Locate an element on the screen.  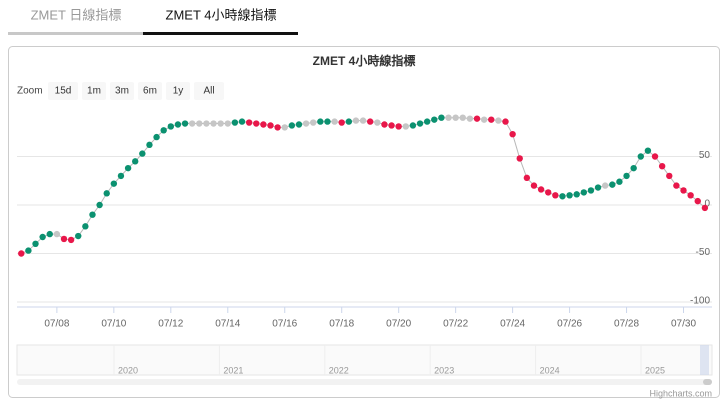
zoom-button-label: All is located at coordinates (208, 91).